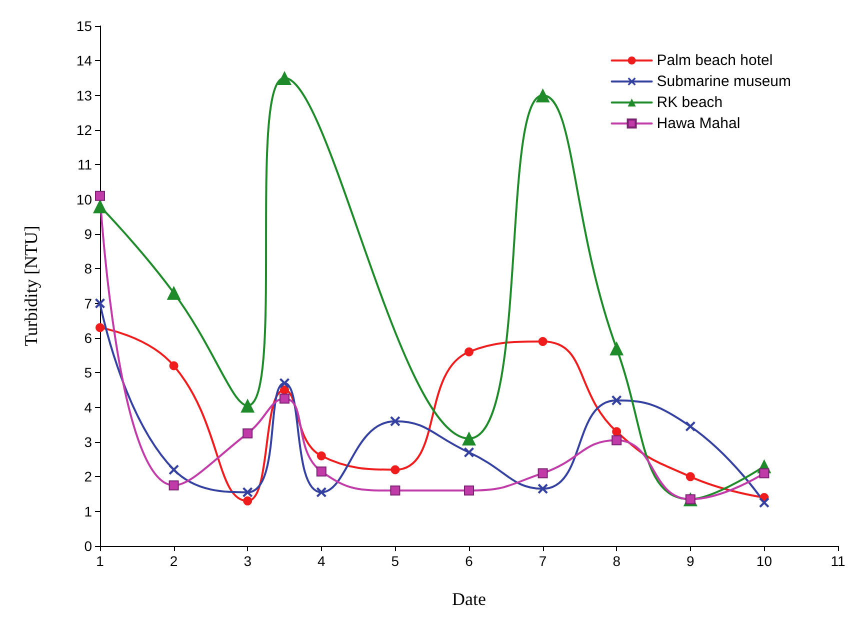 This screenshot has width=856, height=628. Describe the element at coordinates (689, 102) in the screenshot. I see `legend-label: RK beach` at that location.